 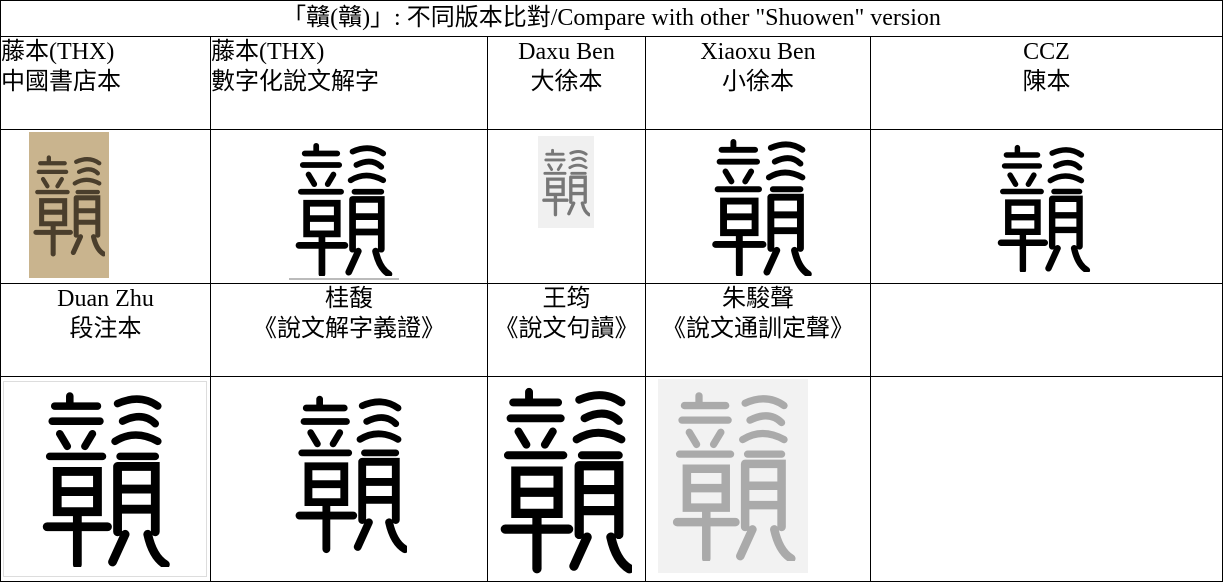 What do you see at coordinates (295, 82) in the screenshot?
I see `label: 數字化說文解字` at bounding box center [295, 82].